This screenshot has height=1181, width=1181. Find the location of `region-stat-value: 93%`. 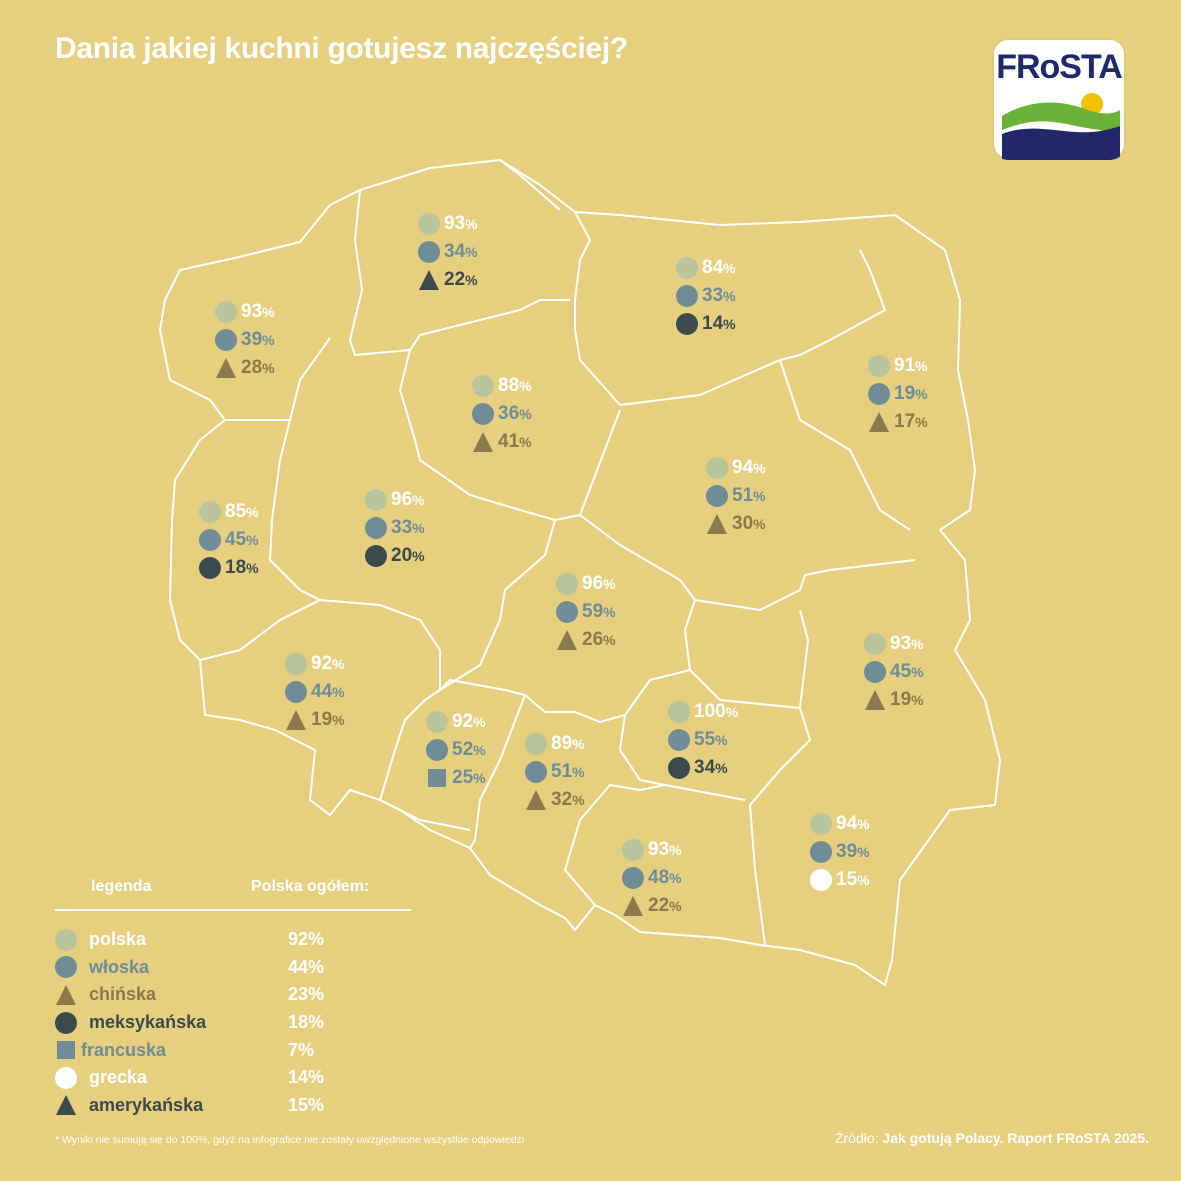

region-stat-value: 93% is located at coordinates (665, 849).